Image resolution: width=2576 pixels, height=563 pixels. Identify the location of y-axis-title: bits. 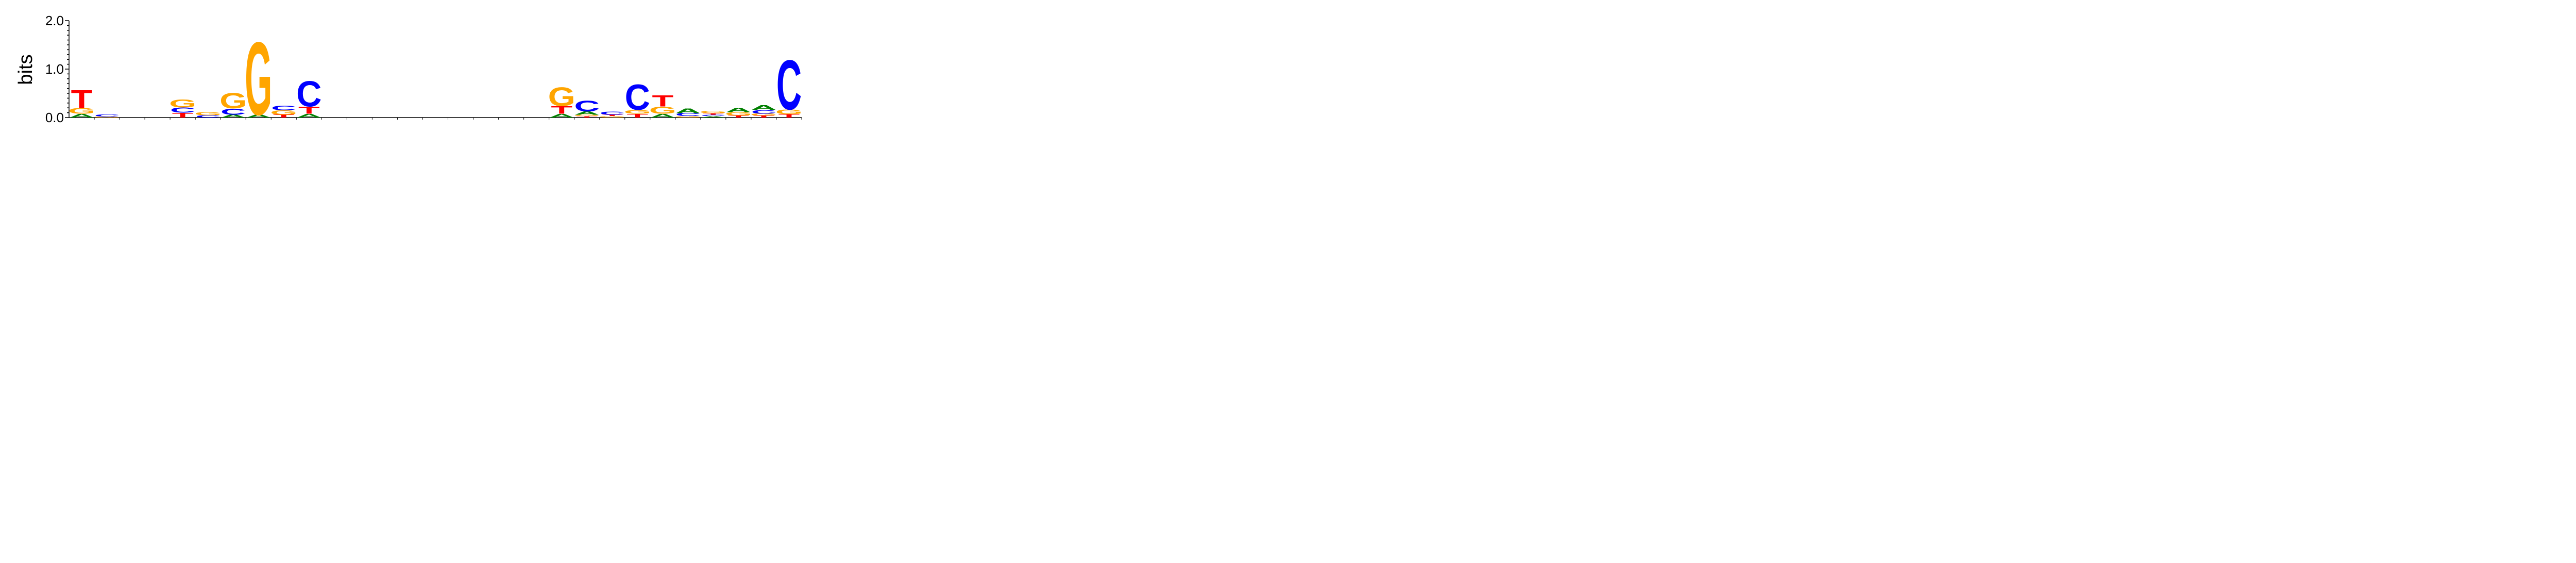
(26, 69).